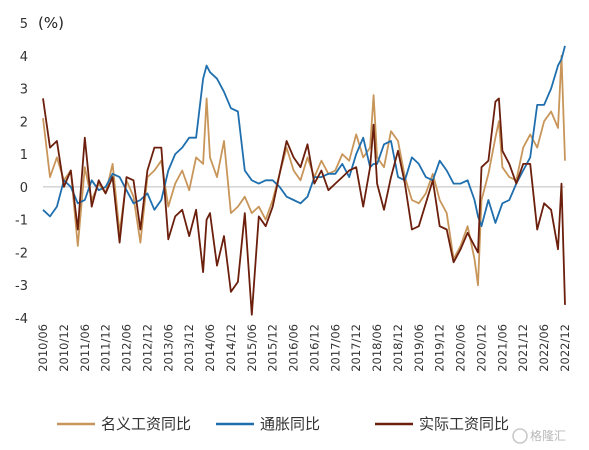 This screenshot has height=450, width=589. What do you see at coordinates (24, 57) in the screenshot?
I see `y-tick-label: 4` at bounding box center [24, 57].